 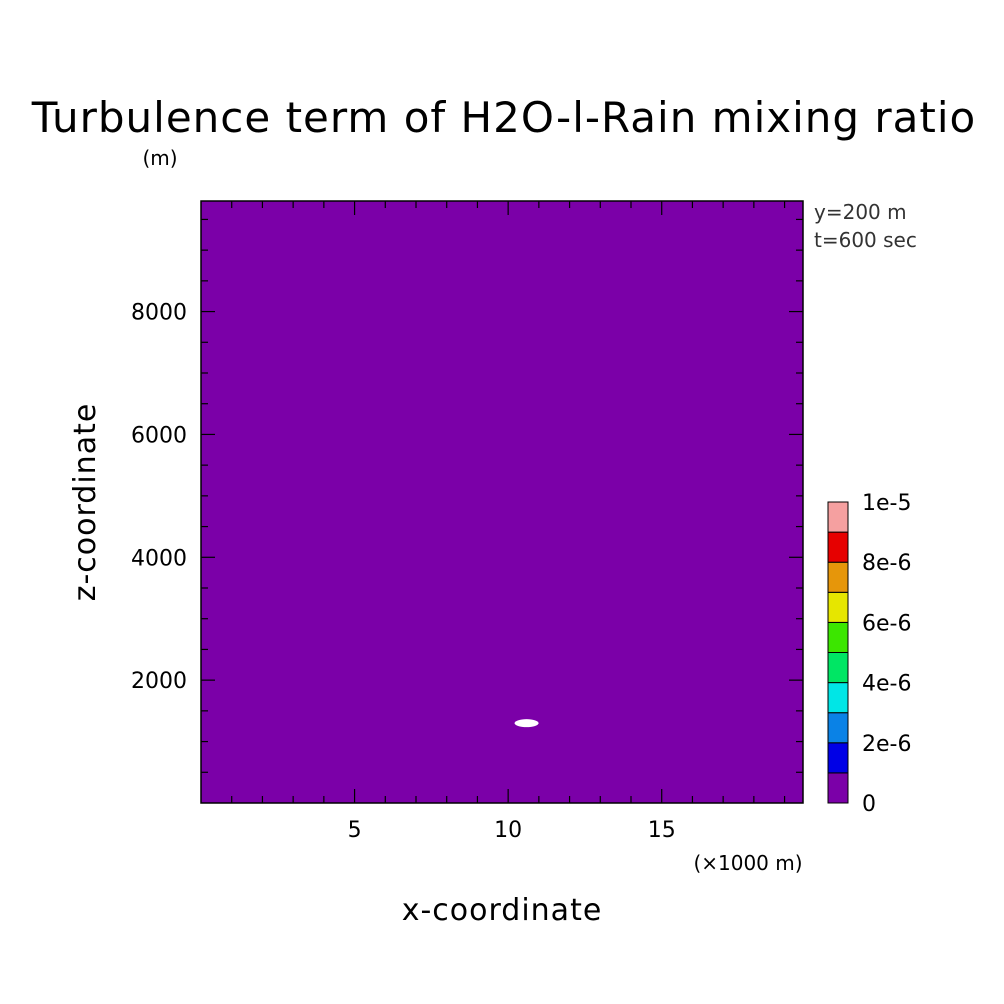 What do you see at coordinates (865, 240) in the screenshot?
I see `annotation-t: t=600 sec` at bounding box center [865, 240].